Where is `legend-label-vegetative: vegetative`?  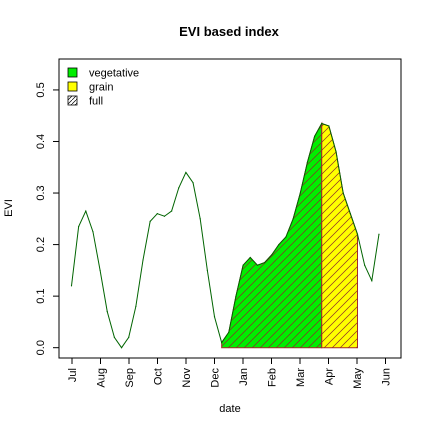 legend-label-vegetative: vegetative is located at coordinates (114, 74).